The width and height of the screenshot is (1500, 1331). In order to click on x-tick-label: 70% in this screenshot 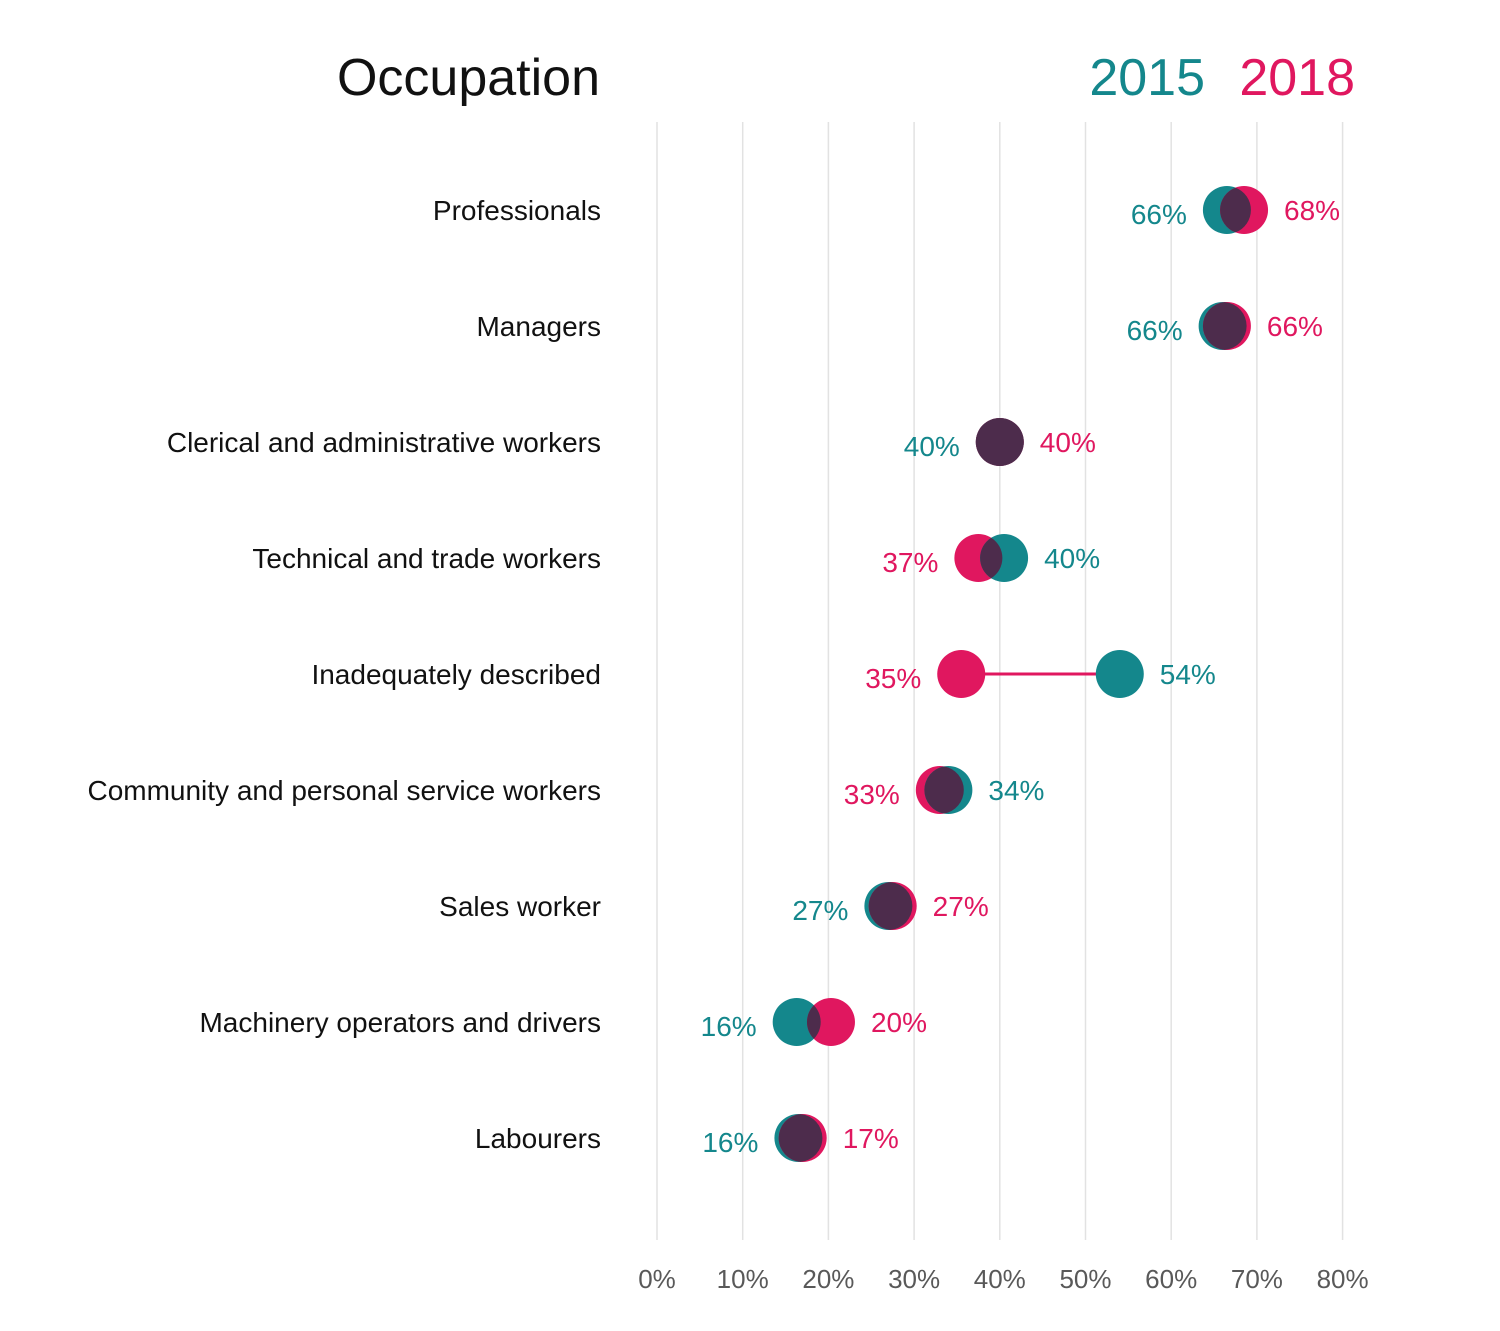, I will do `click(1257, 1279)`.